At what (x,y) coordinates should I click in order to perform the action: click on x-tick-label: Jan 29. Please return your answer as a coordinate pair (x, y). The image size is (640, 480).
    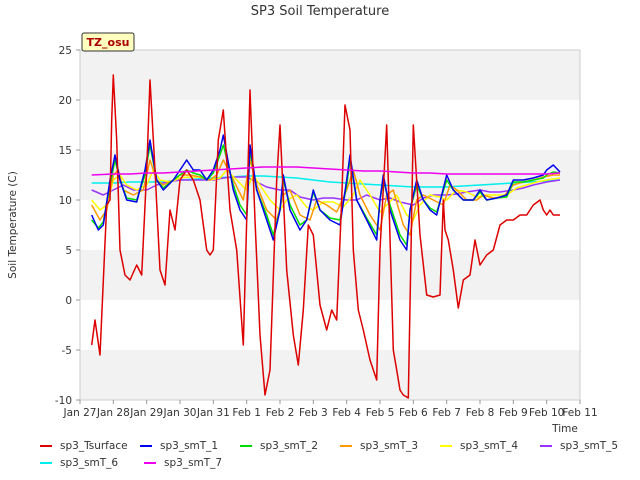
    Looking at the image, I should click on (146, 413).